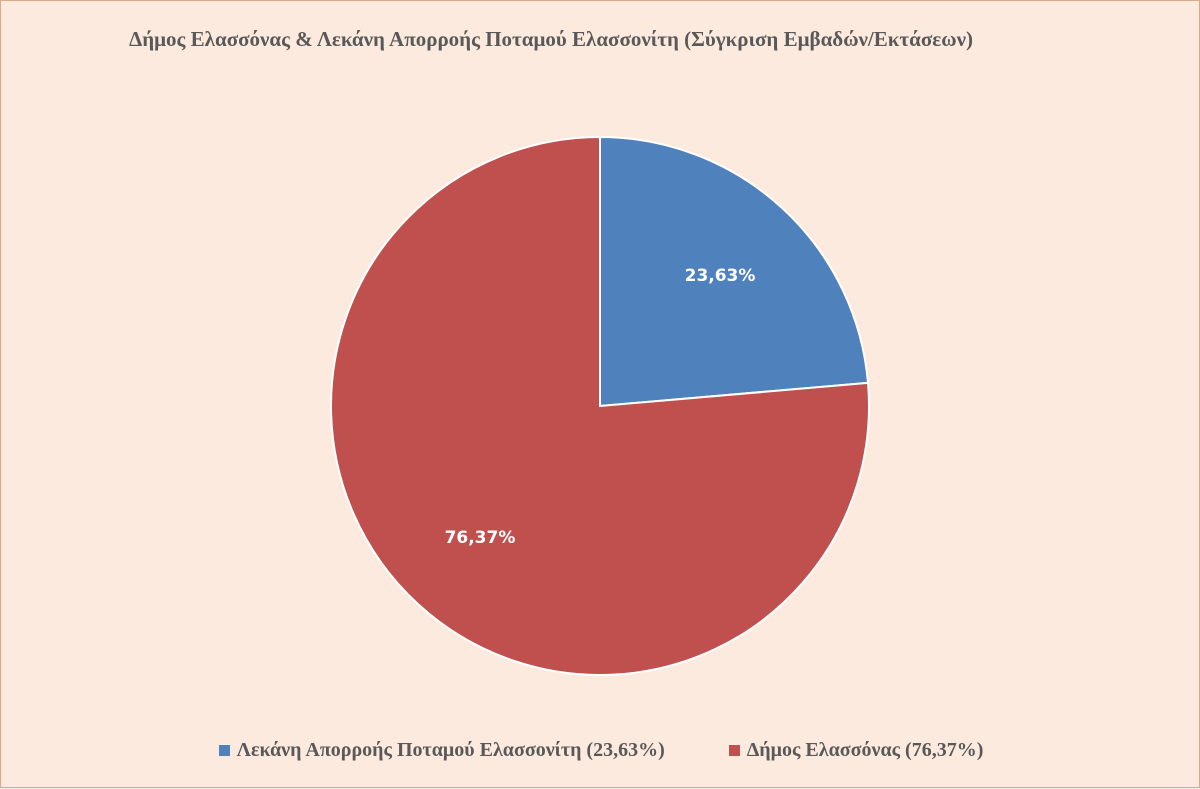 The image size is (1200, 789). I want to click on data-label-municipality: 76,37%, so click(480, 538).